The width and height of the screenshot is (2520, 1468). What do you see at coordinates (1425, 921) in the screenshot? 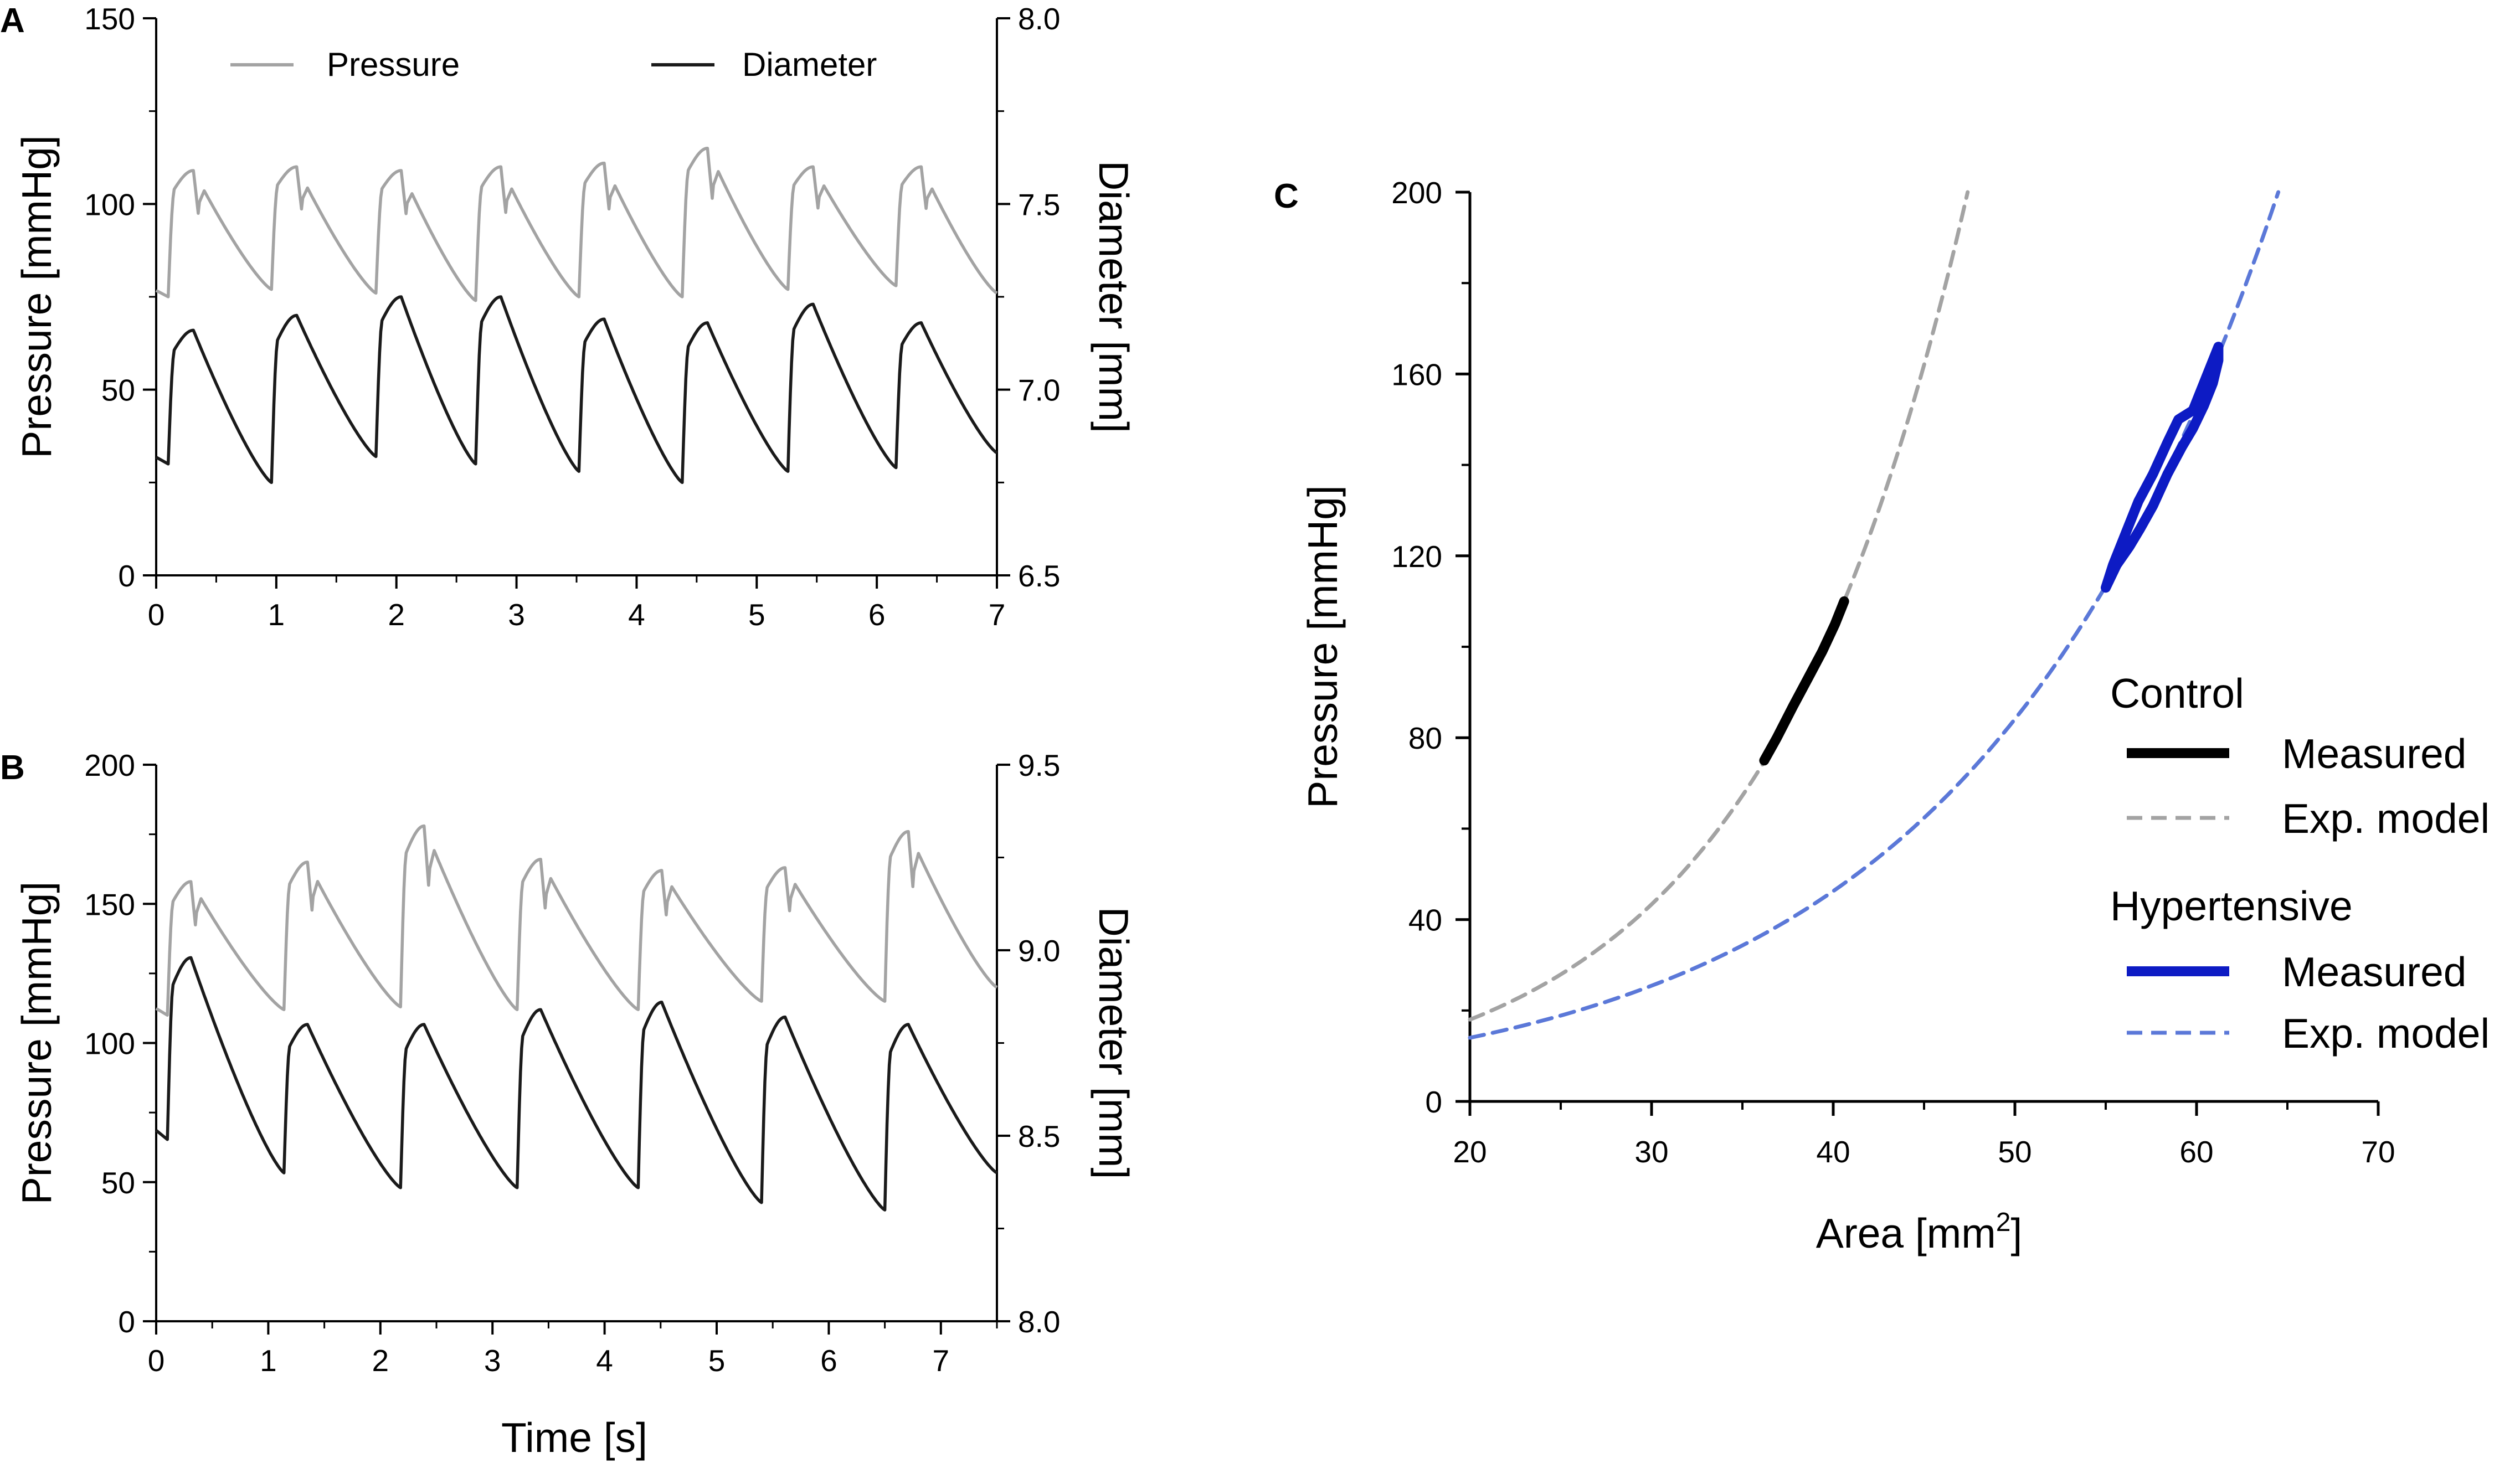
I see `y-tick-label: 40` at bounding box center [1425, 921].